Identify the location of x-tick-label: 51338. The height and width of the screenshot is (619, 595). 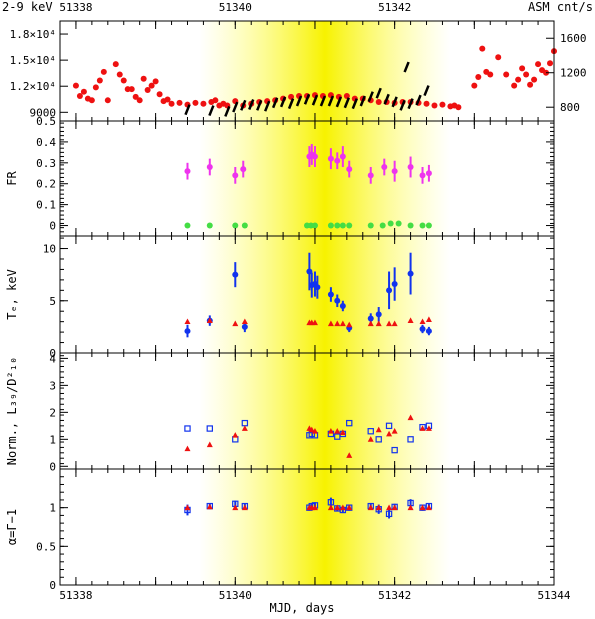
(75, 595).